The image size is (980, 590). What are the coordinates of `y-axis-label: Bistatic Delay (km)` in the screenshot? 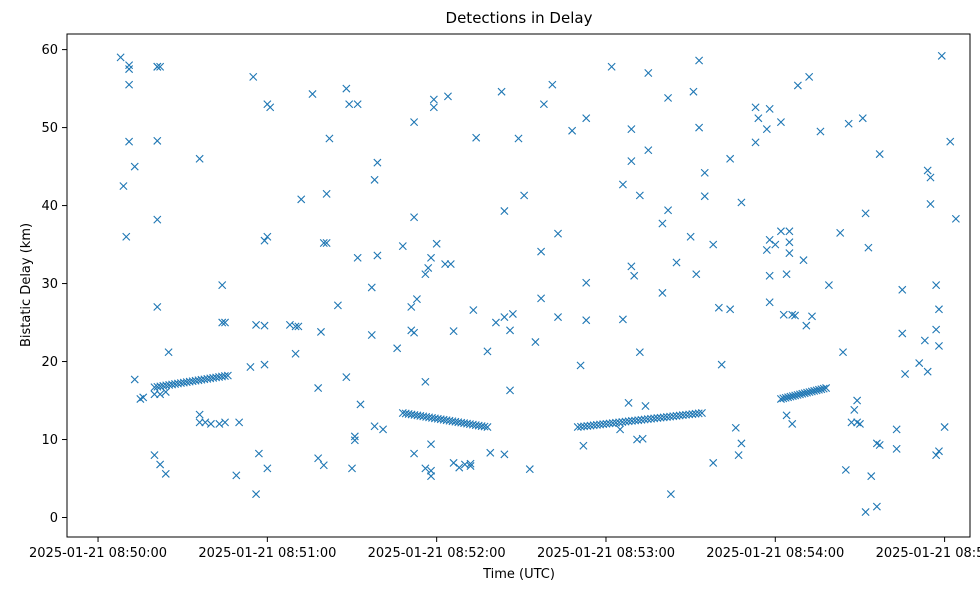 It's located at (26, 285).